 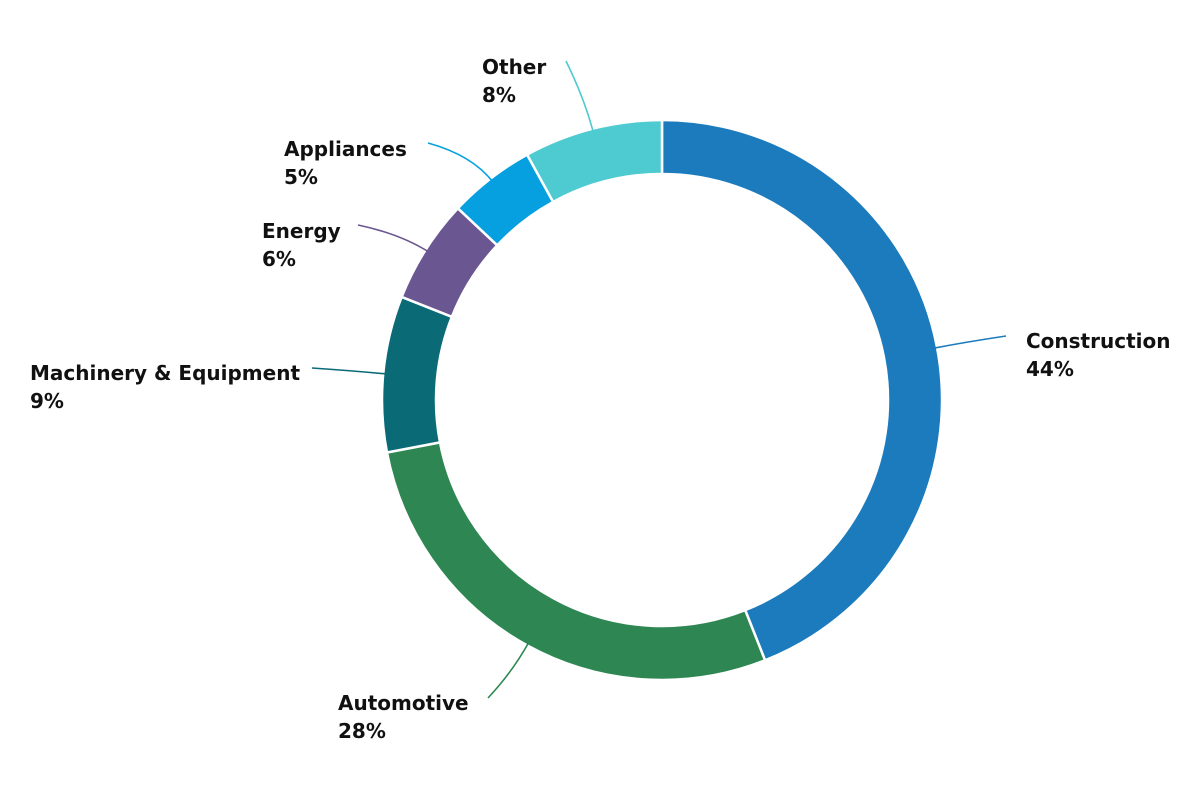 I want to click on value-label-appliances: 5%, so click(x=301, y=177).